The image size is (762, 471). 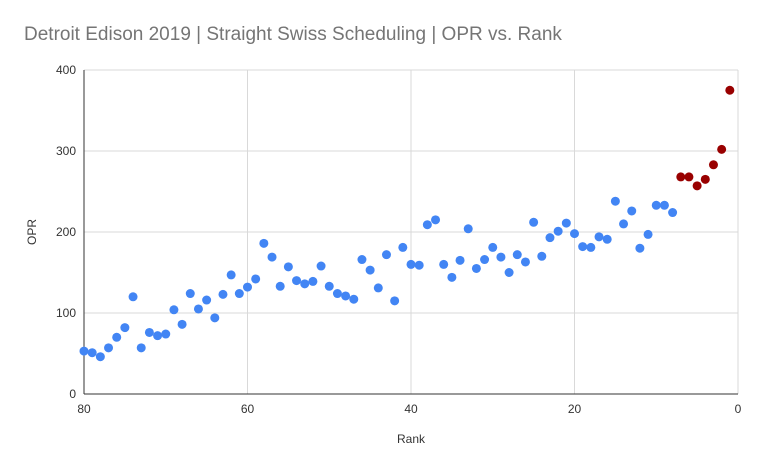 What do you see at coordinates (738, 409) in the screenshot?
I see `x-tick-label: 0` at bounding box center [738, 409].